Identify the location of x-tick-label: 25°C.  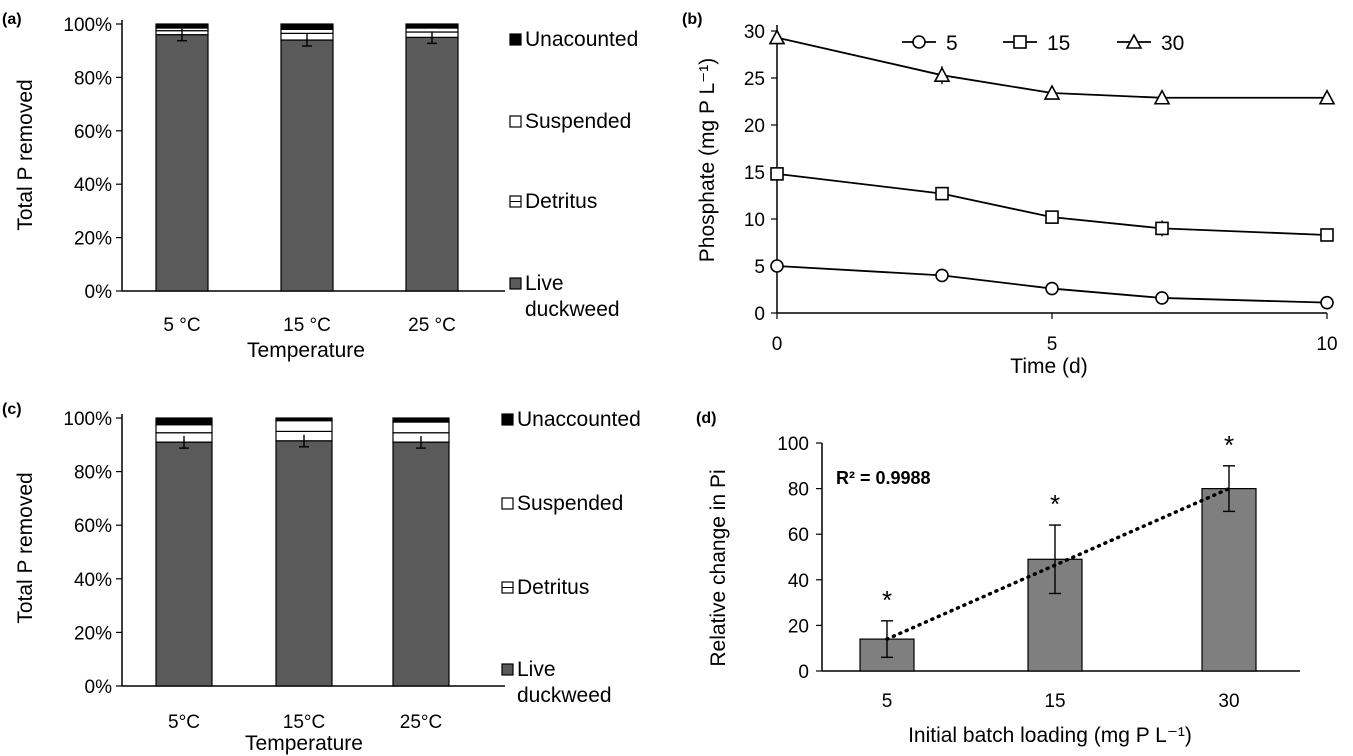
(421, 722).